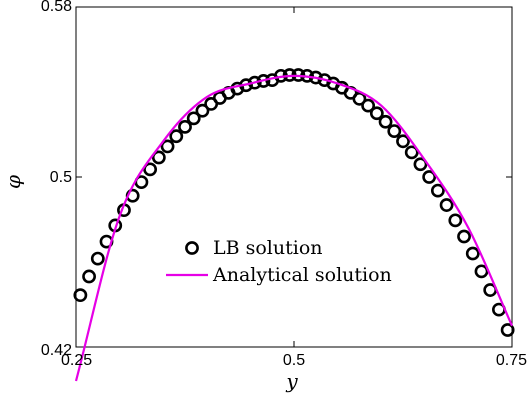  I want to click on legend-label-lb-solution: LB solution, so click(268, 248).